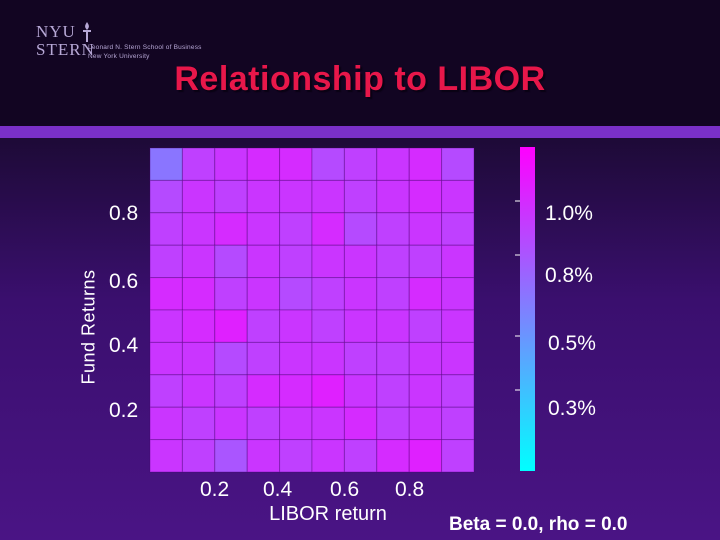 This screenshot has width=720, height=540. Describe the element at coordinates (87, 32) in the screenshot. I see `torch-icon` at that location.